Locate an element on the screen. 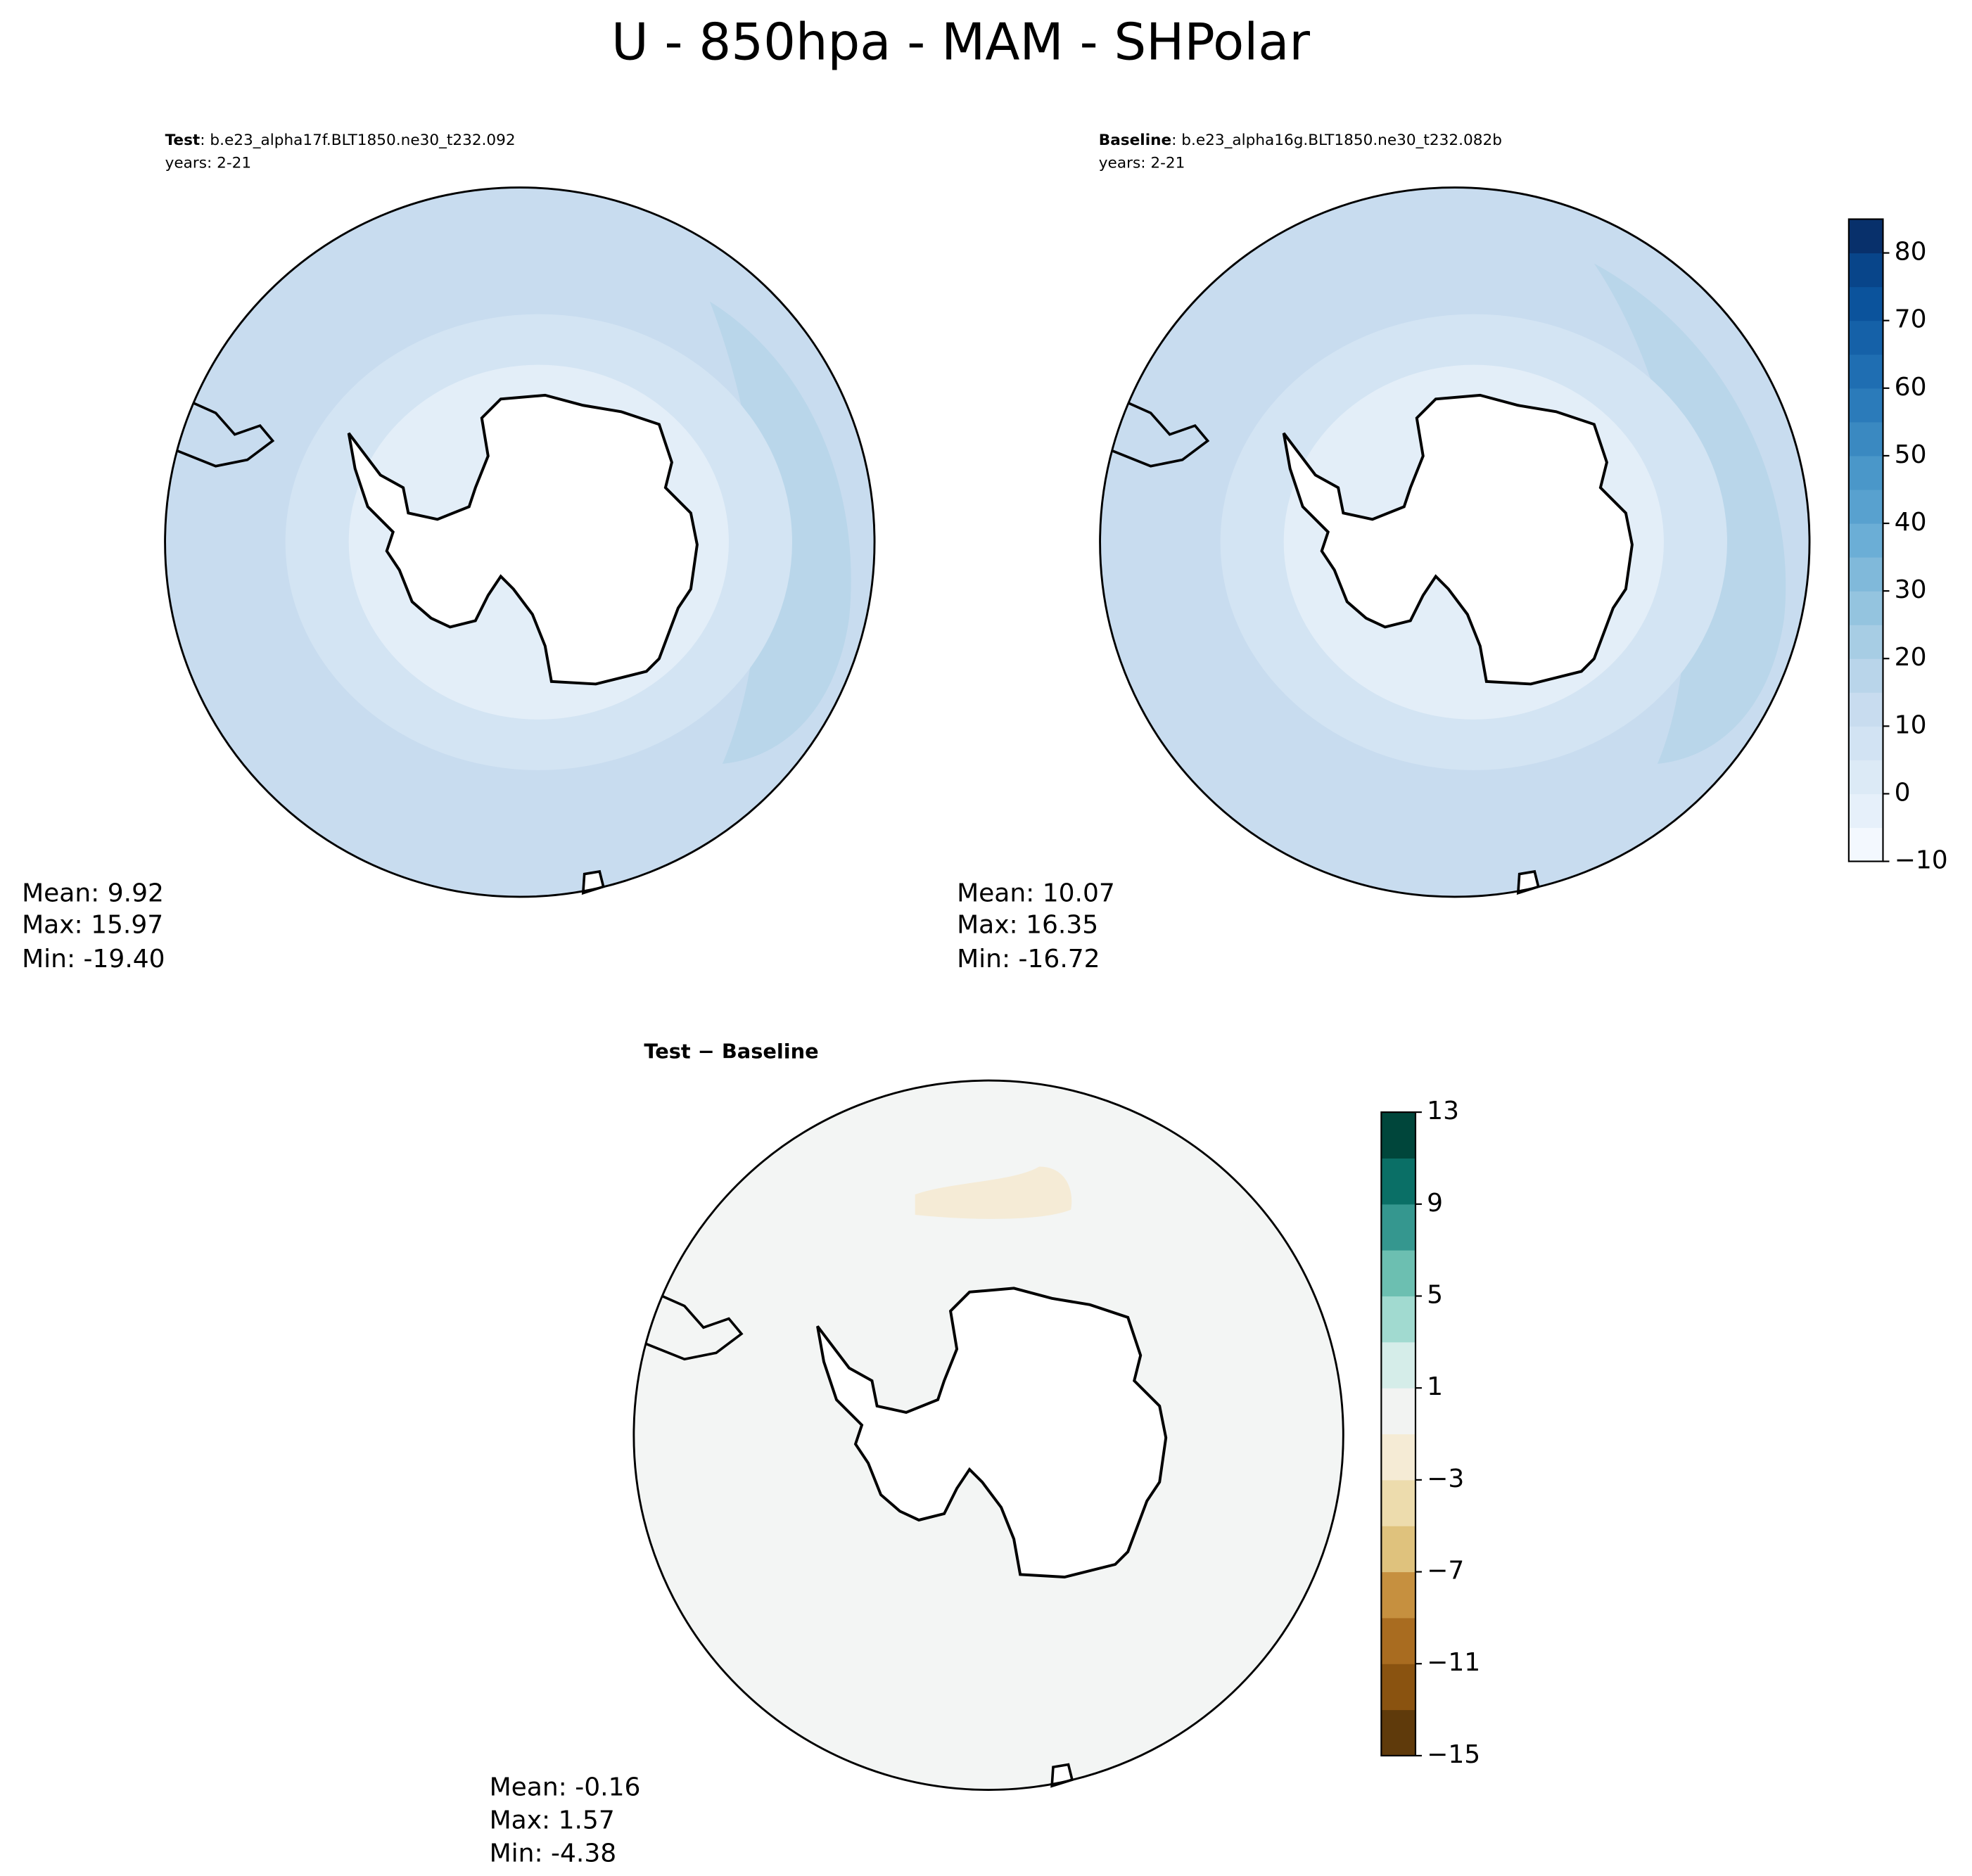 This screenshot has width=1972, height=1876. panel-label: Baseline is located at coordinates (1135, 140).